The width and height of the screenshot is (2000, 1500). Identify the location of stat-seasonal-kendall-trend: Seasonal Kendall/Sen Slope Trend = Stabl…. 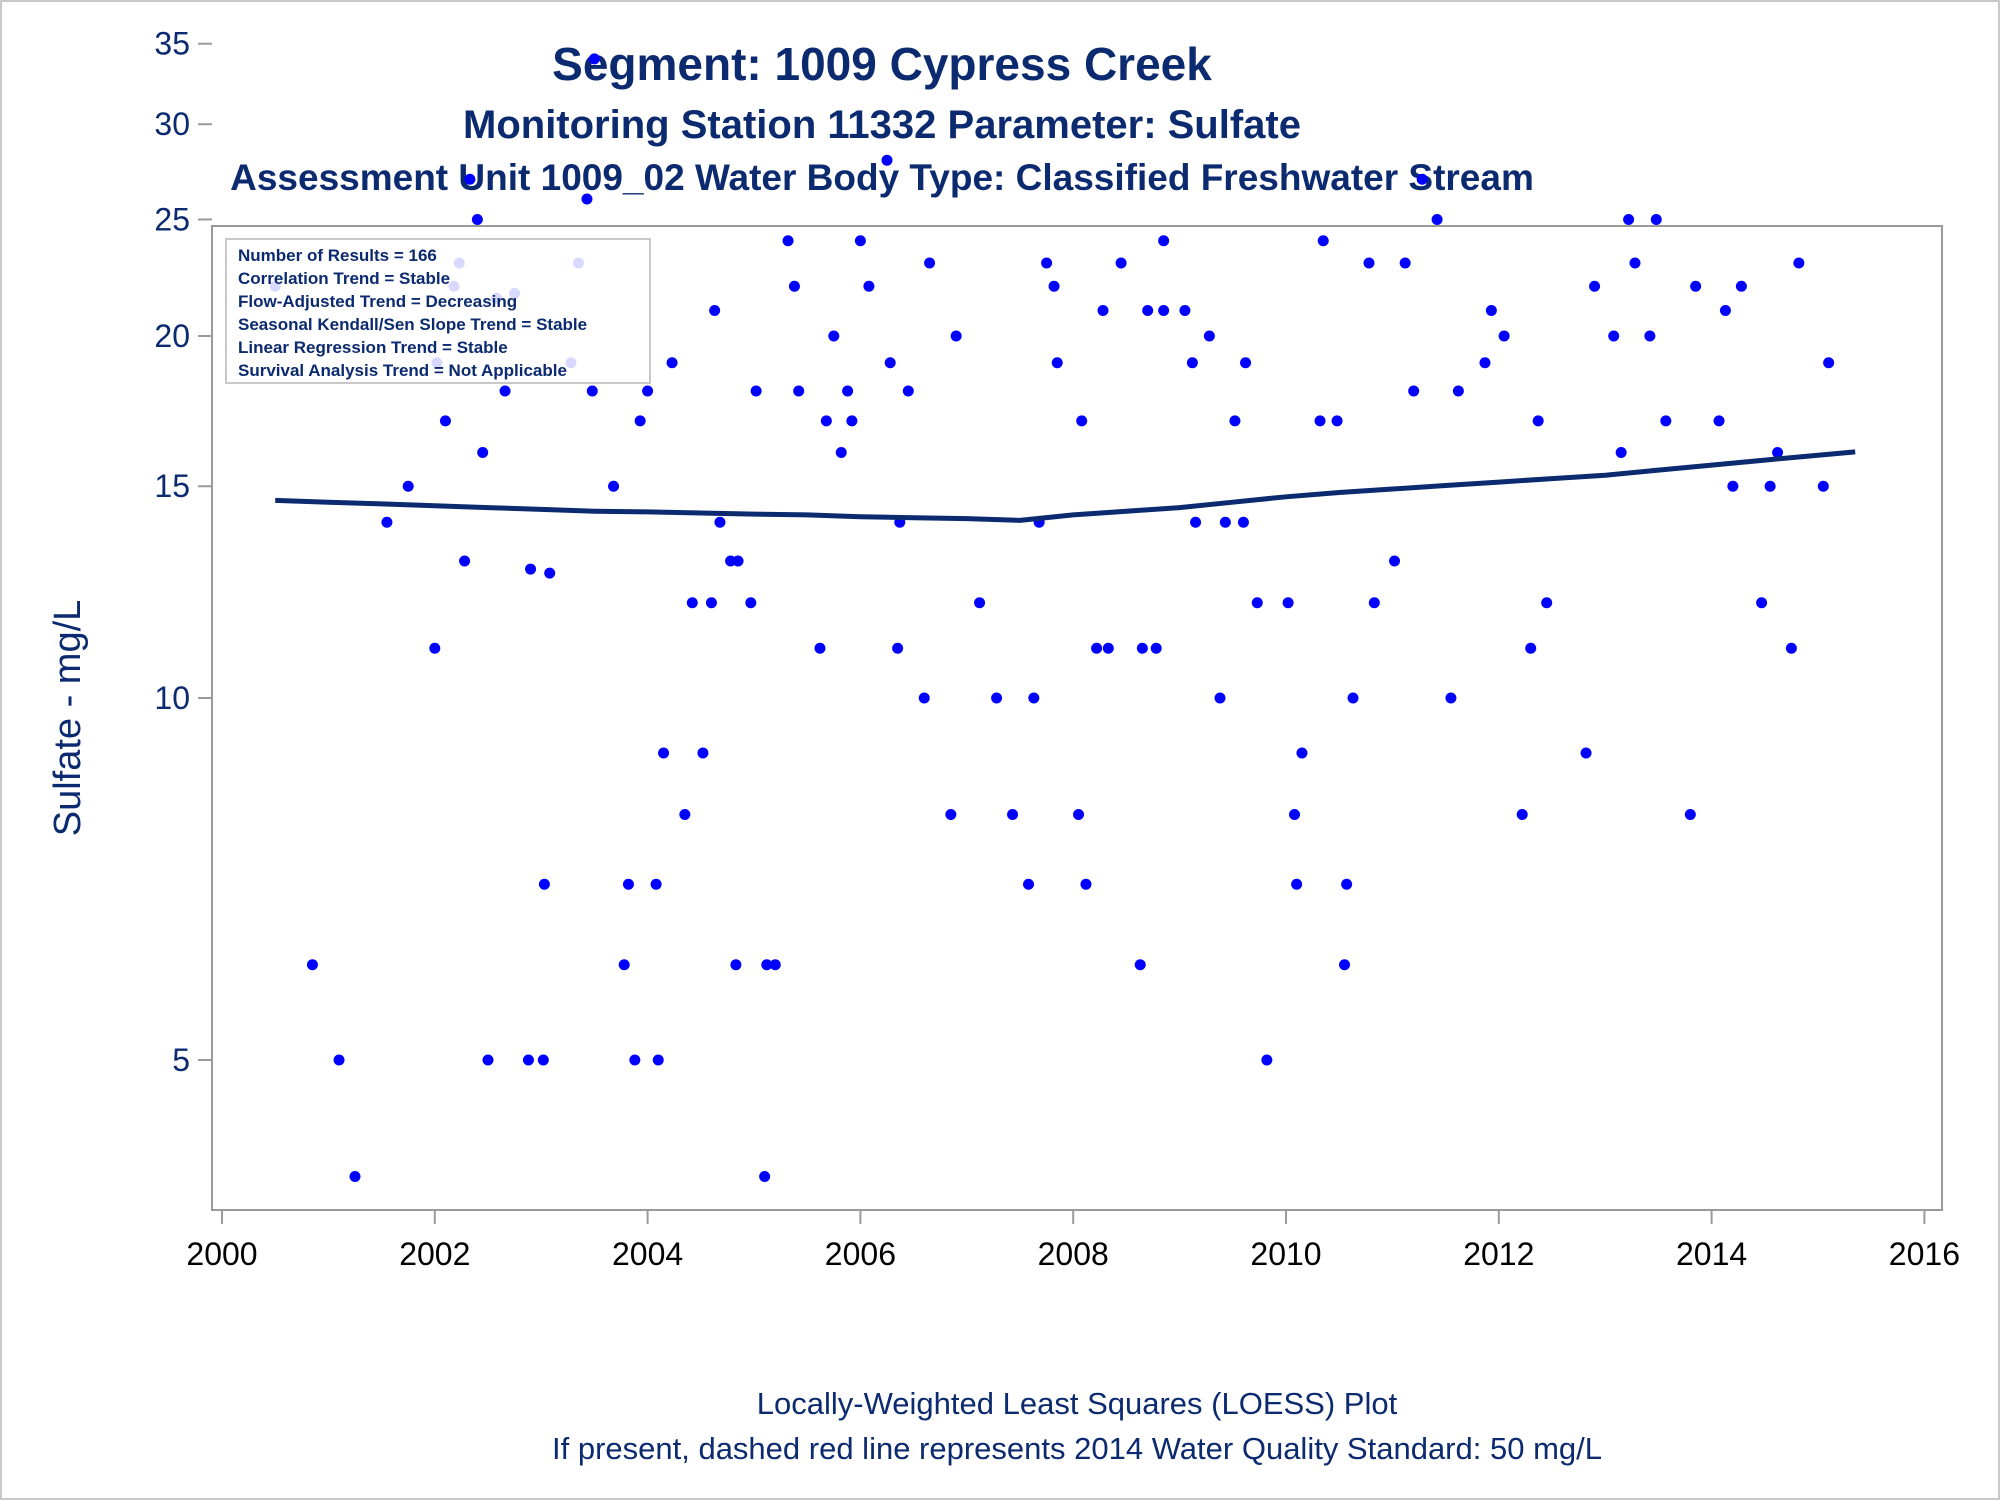
(412, 324).